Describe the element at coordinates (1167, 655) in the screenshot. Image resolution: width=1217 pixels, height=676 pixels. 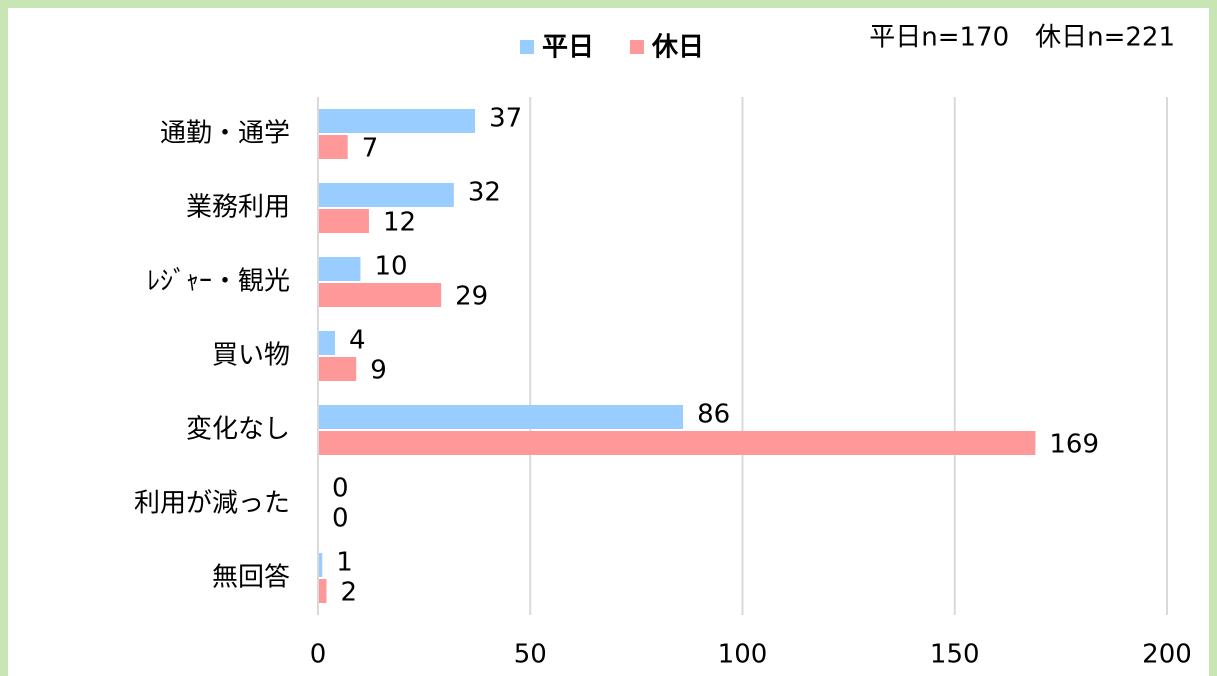
I see `x-tick-label: 200` at that location.